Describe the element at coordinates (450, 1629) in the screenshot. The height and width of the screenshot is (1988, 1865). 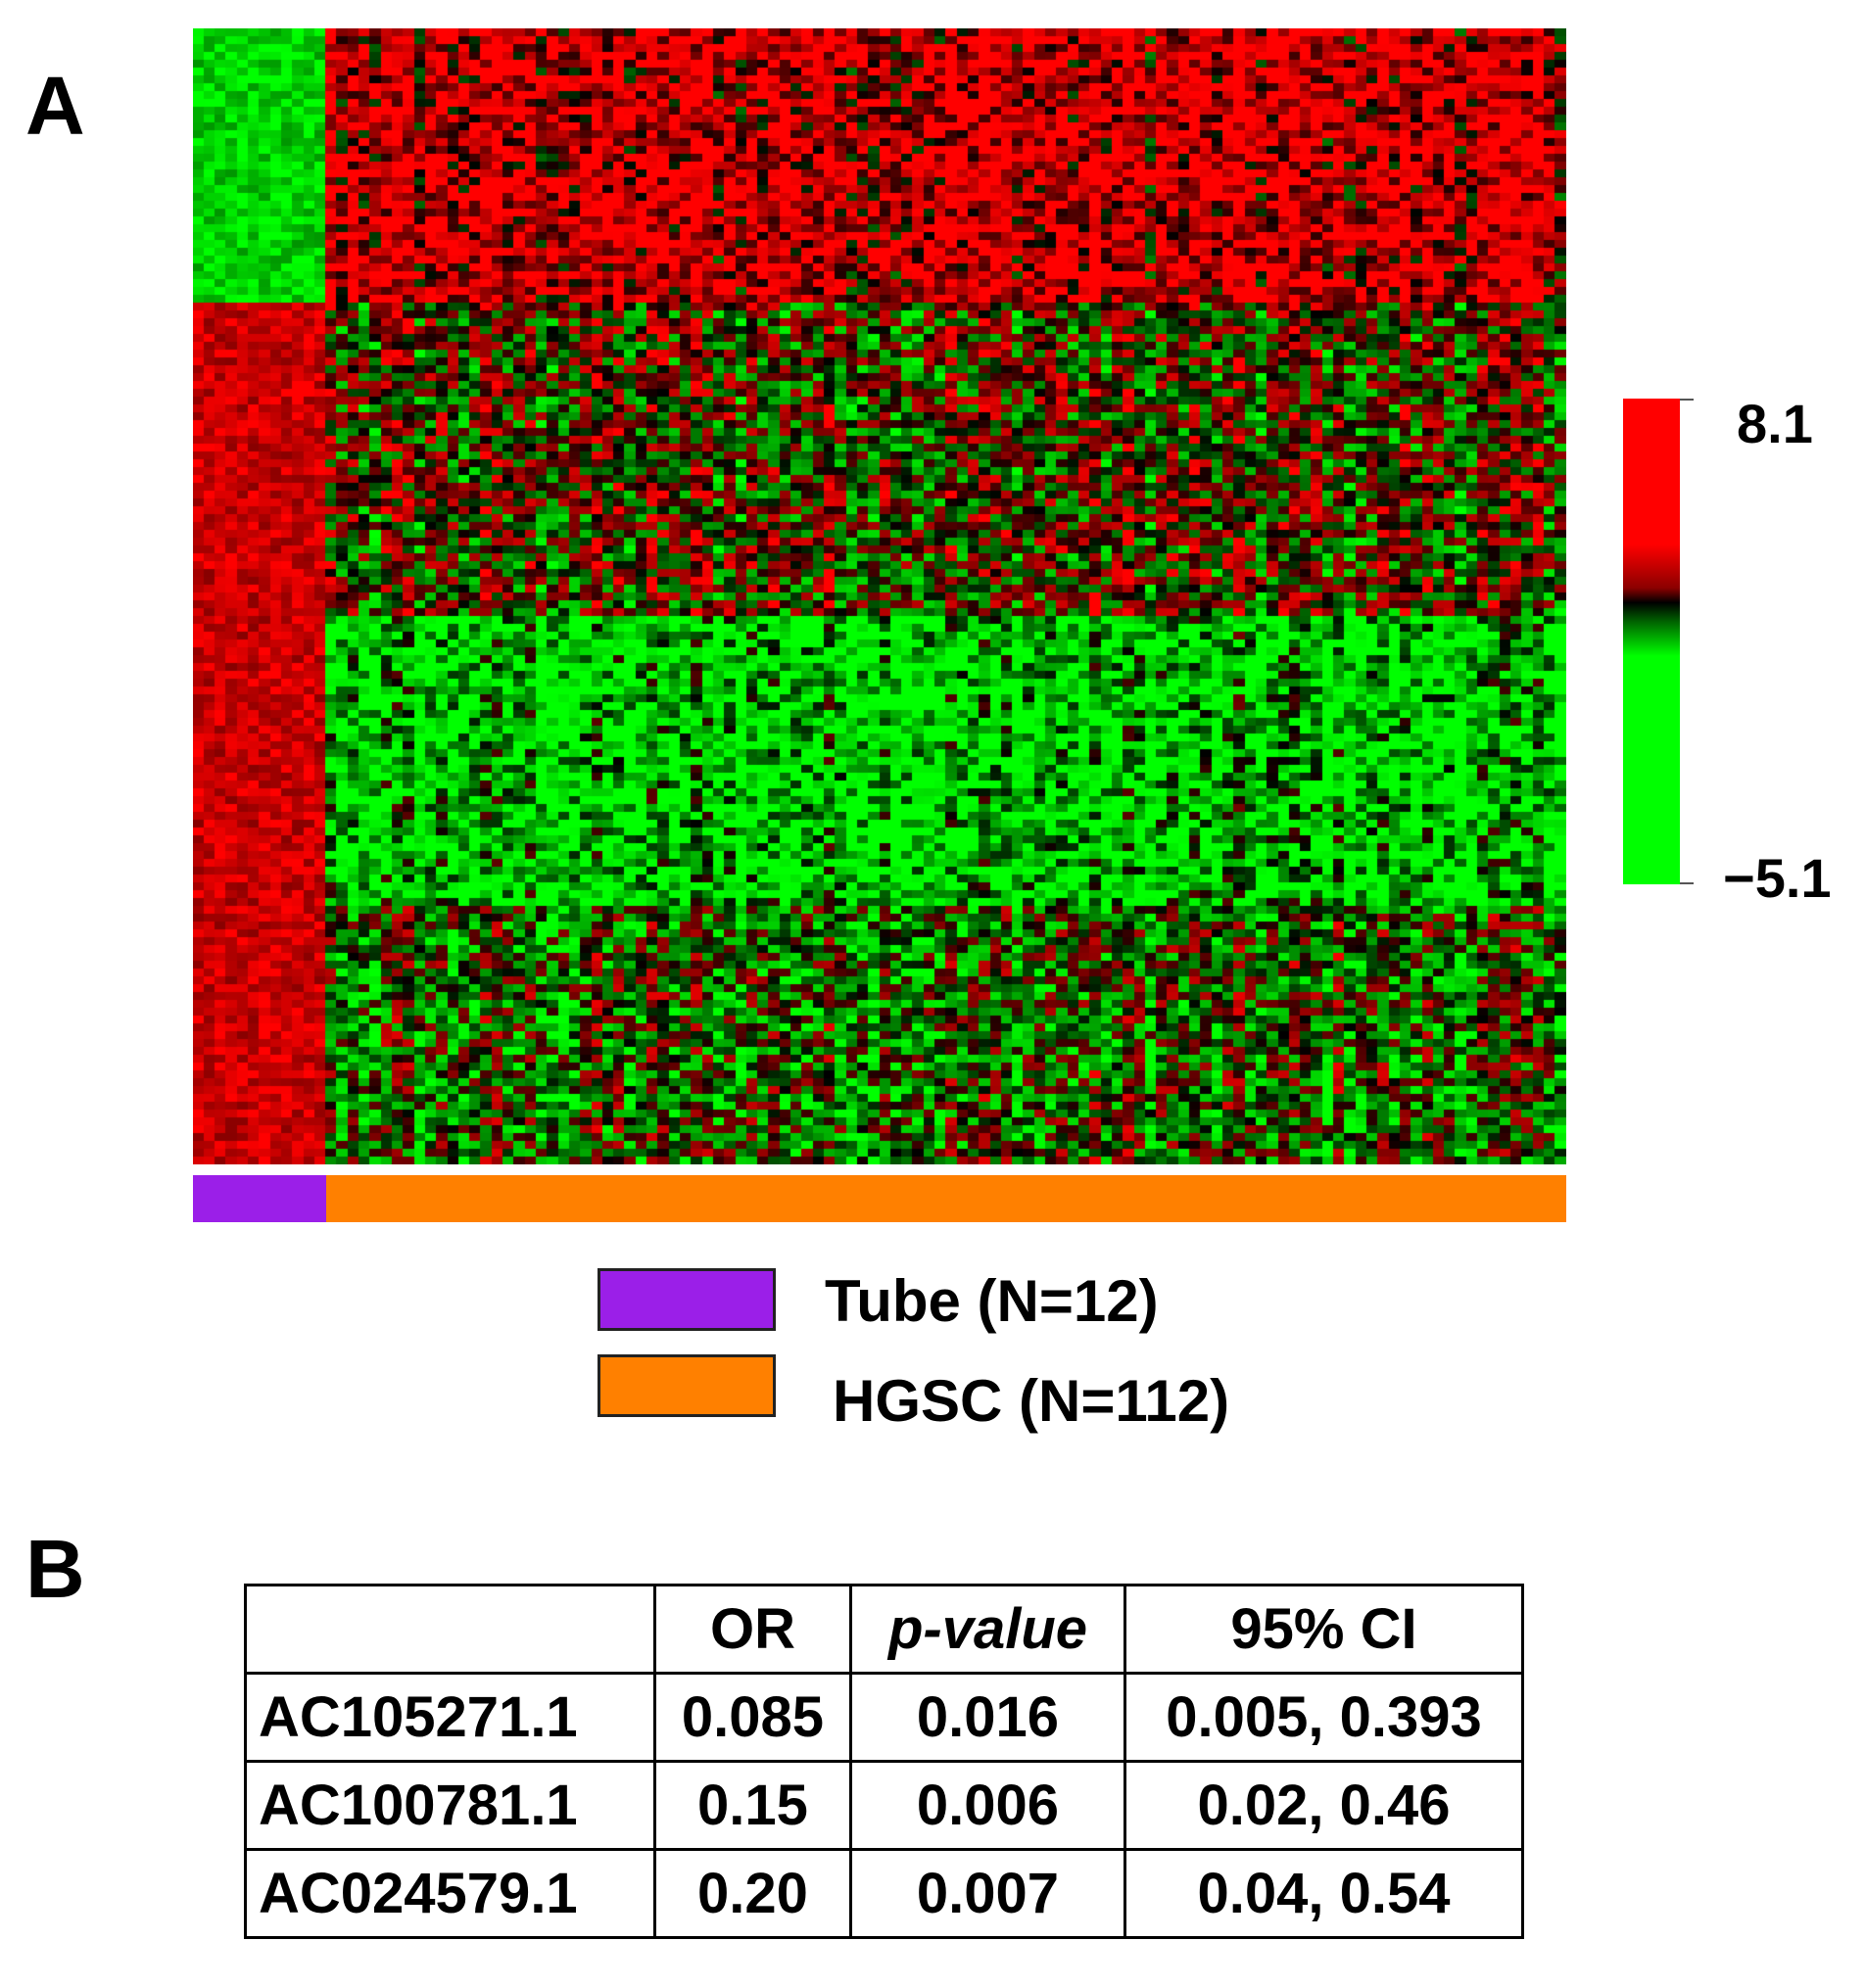
I see `table-header-blank` at that location.